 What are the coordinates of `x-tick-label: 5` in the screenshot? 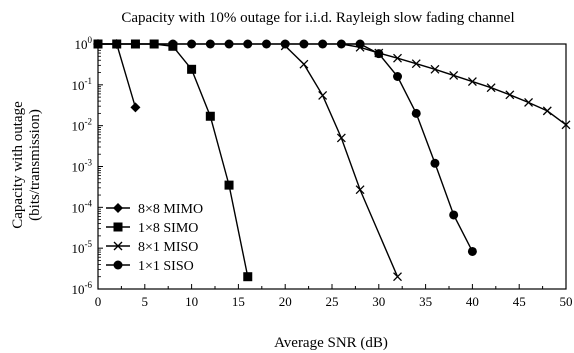 It's located at (145, 301).